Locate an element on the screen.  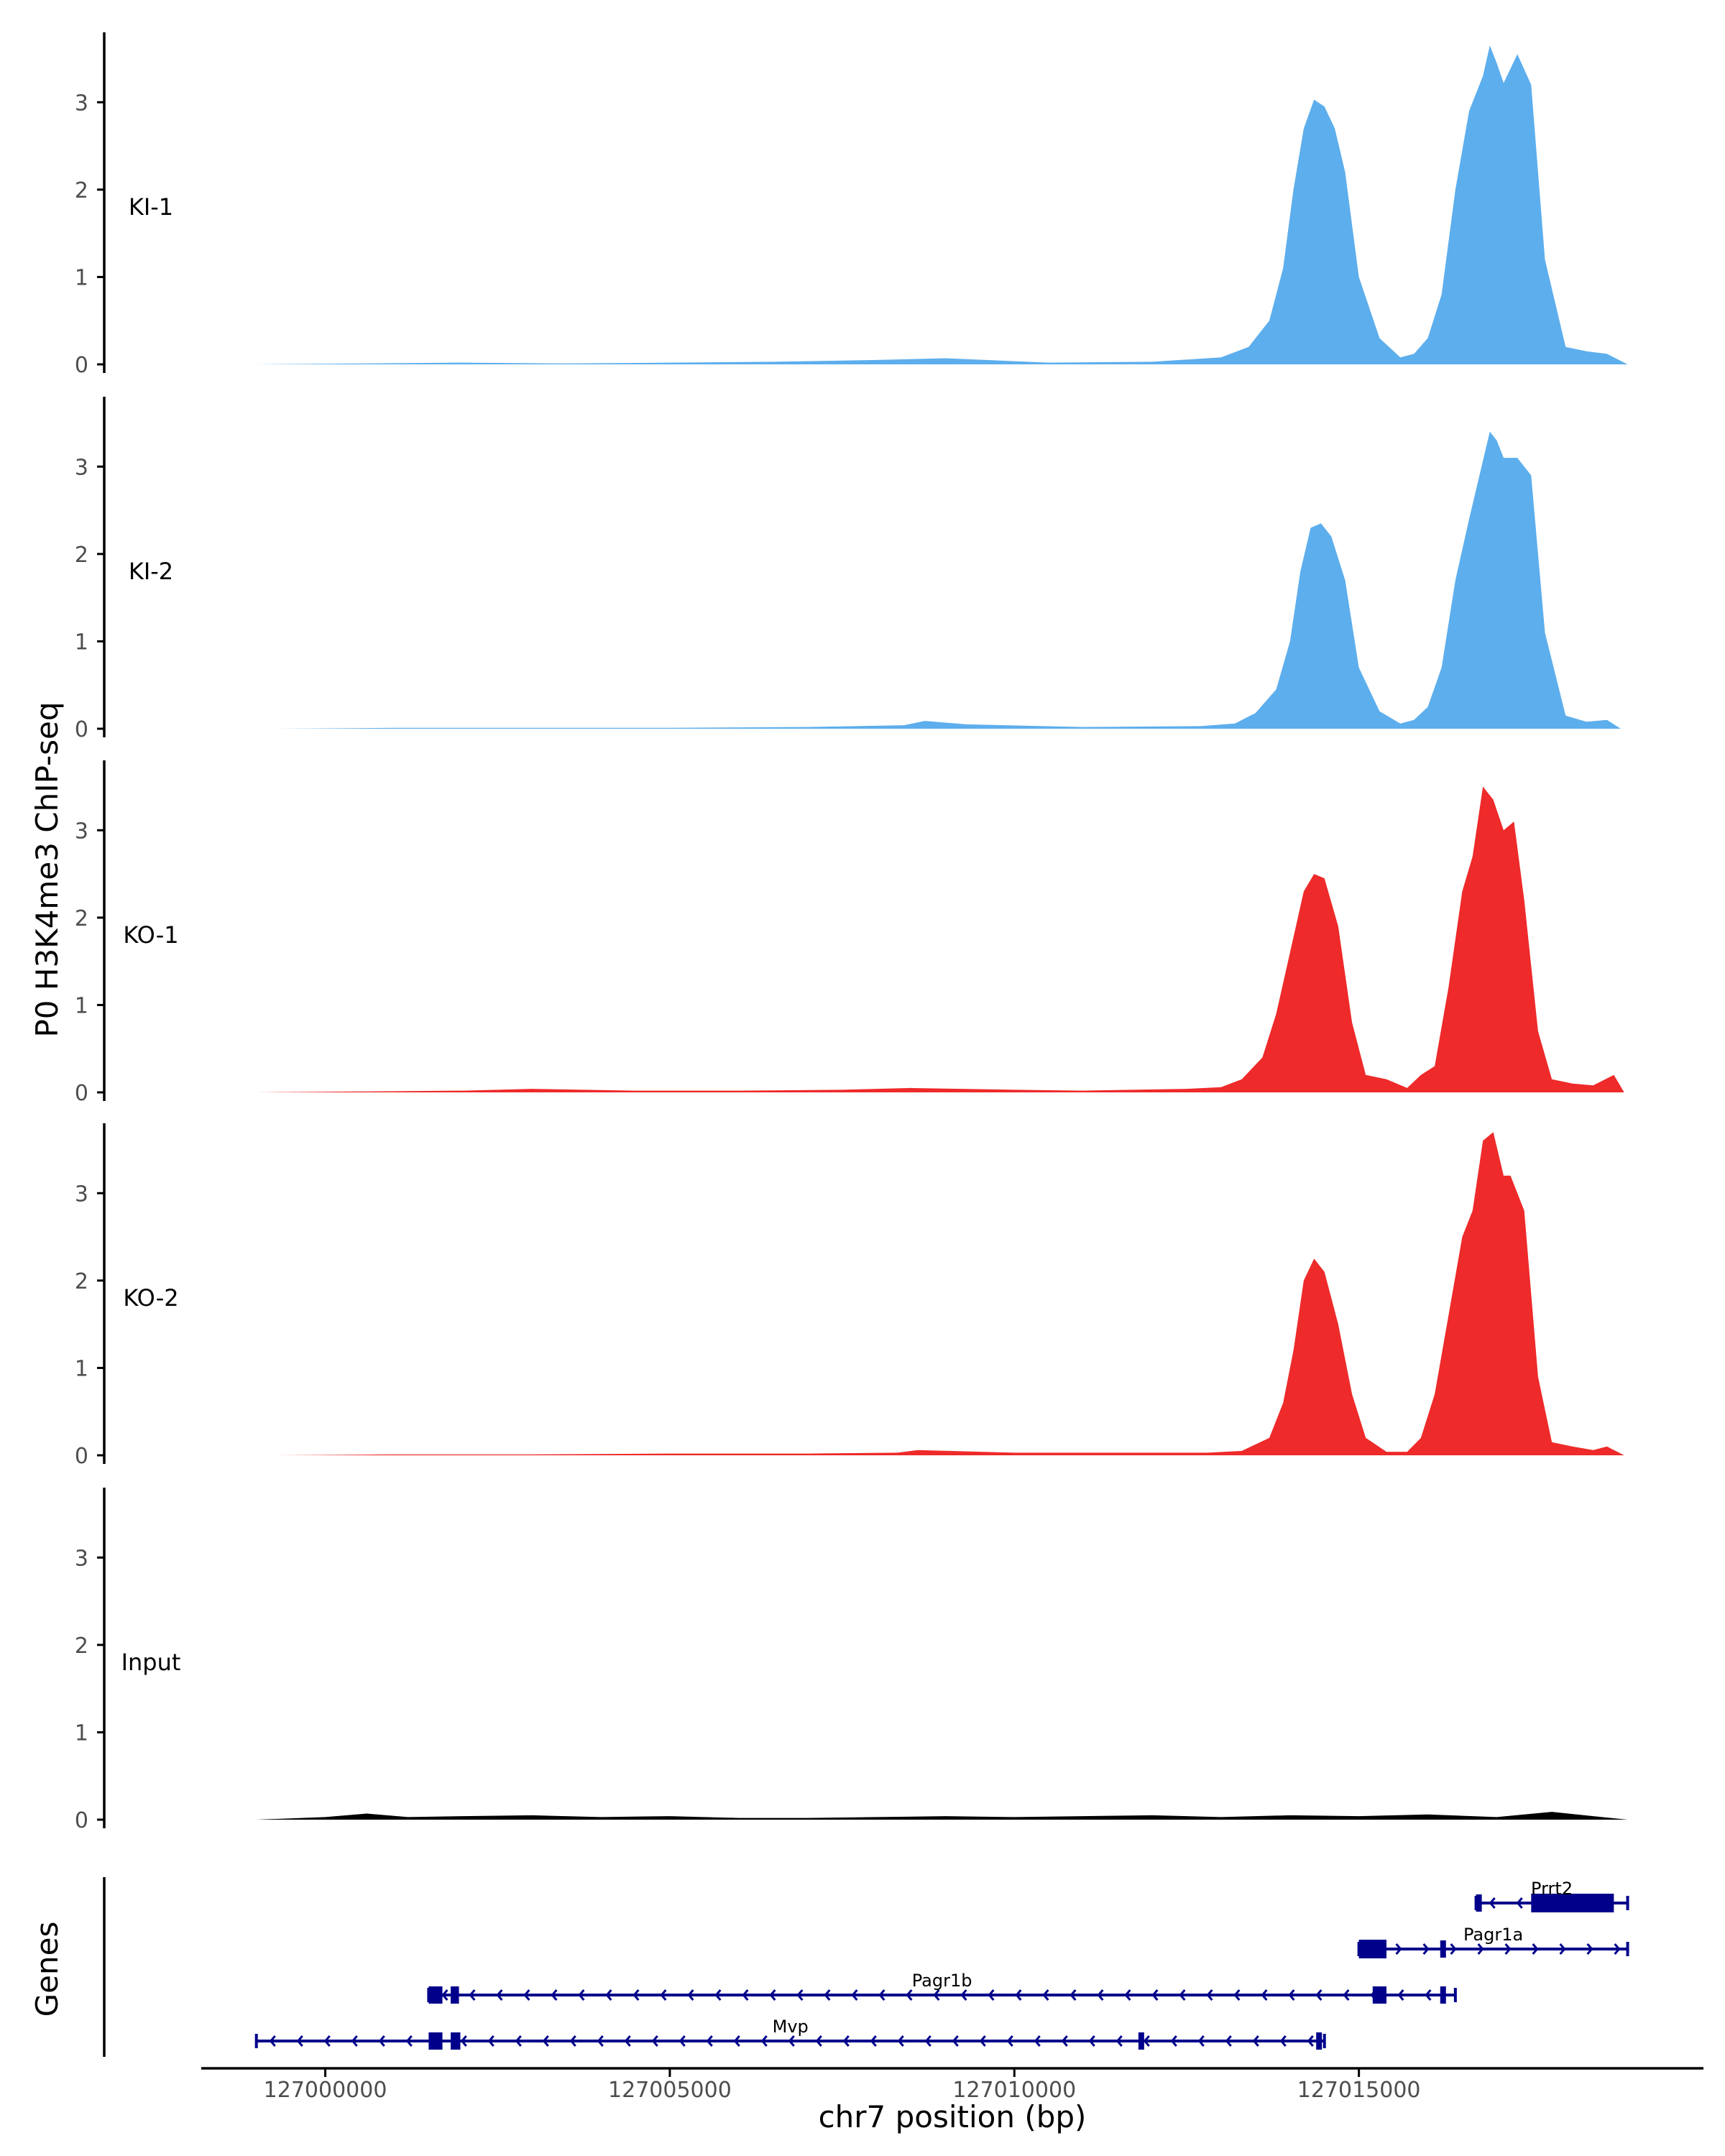
gene-name-label: Mvp is located at coordinates (791, 2027).